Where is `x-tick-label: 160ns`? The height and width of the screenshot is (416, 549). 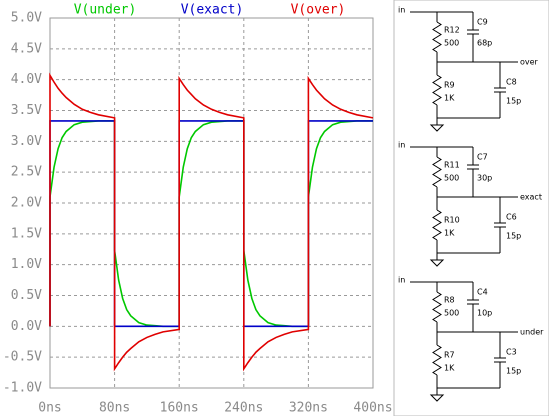
x-tick-label: 160ns is located at coordinates (179, 408).